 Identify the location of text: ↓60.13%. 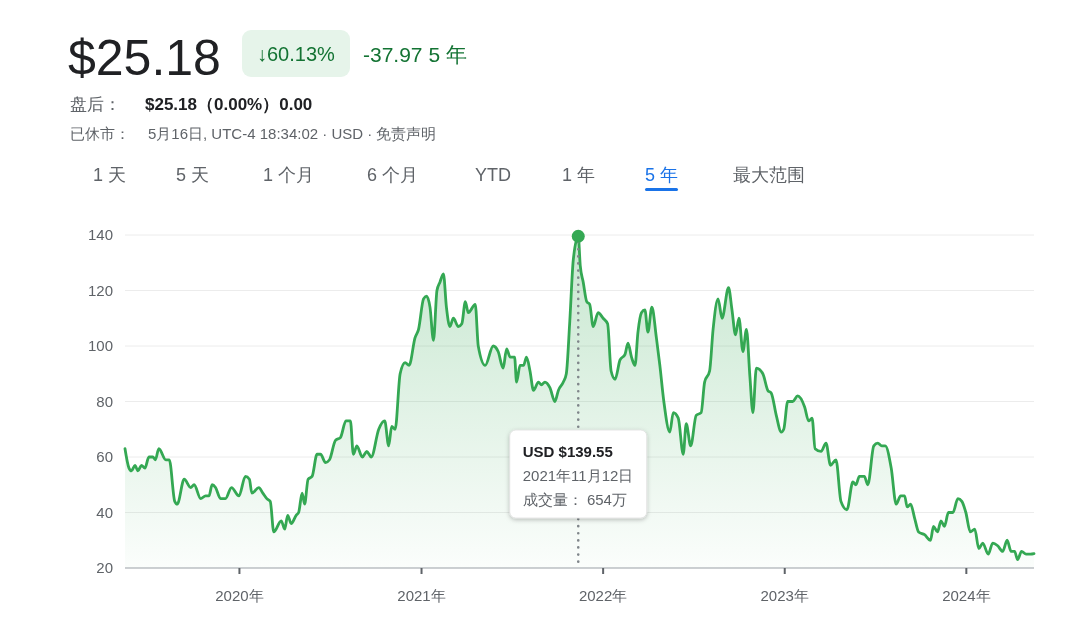
(296, 53).